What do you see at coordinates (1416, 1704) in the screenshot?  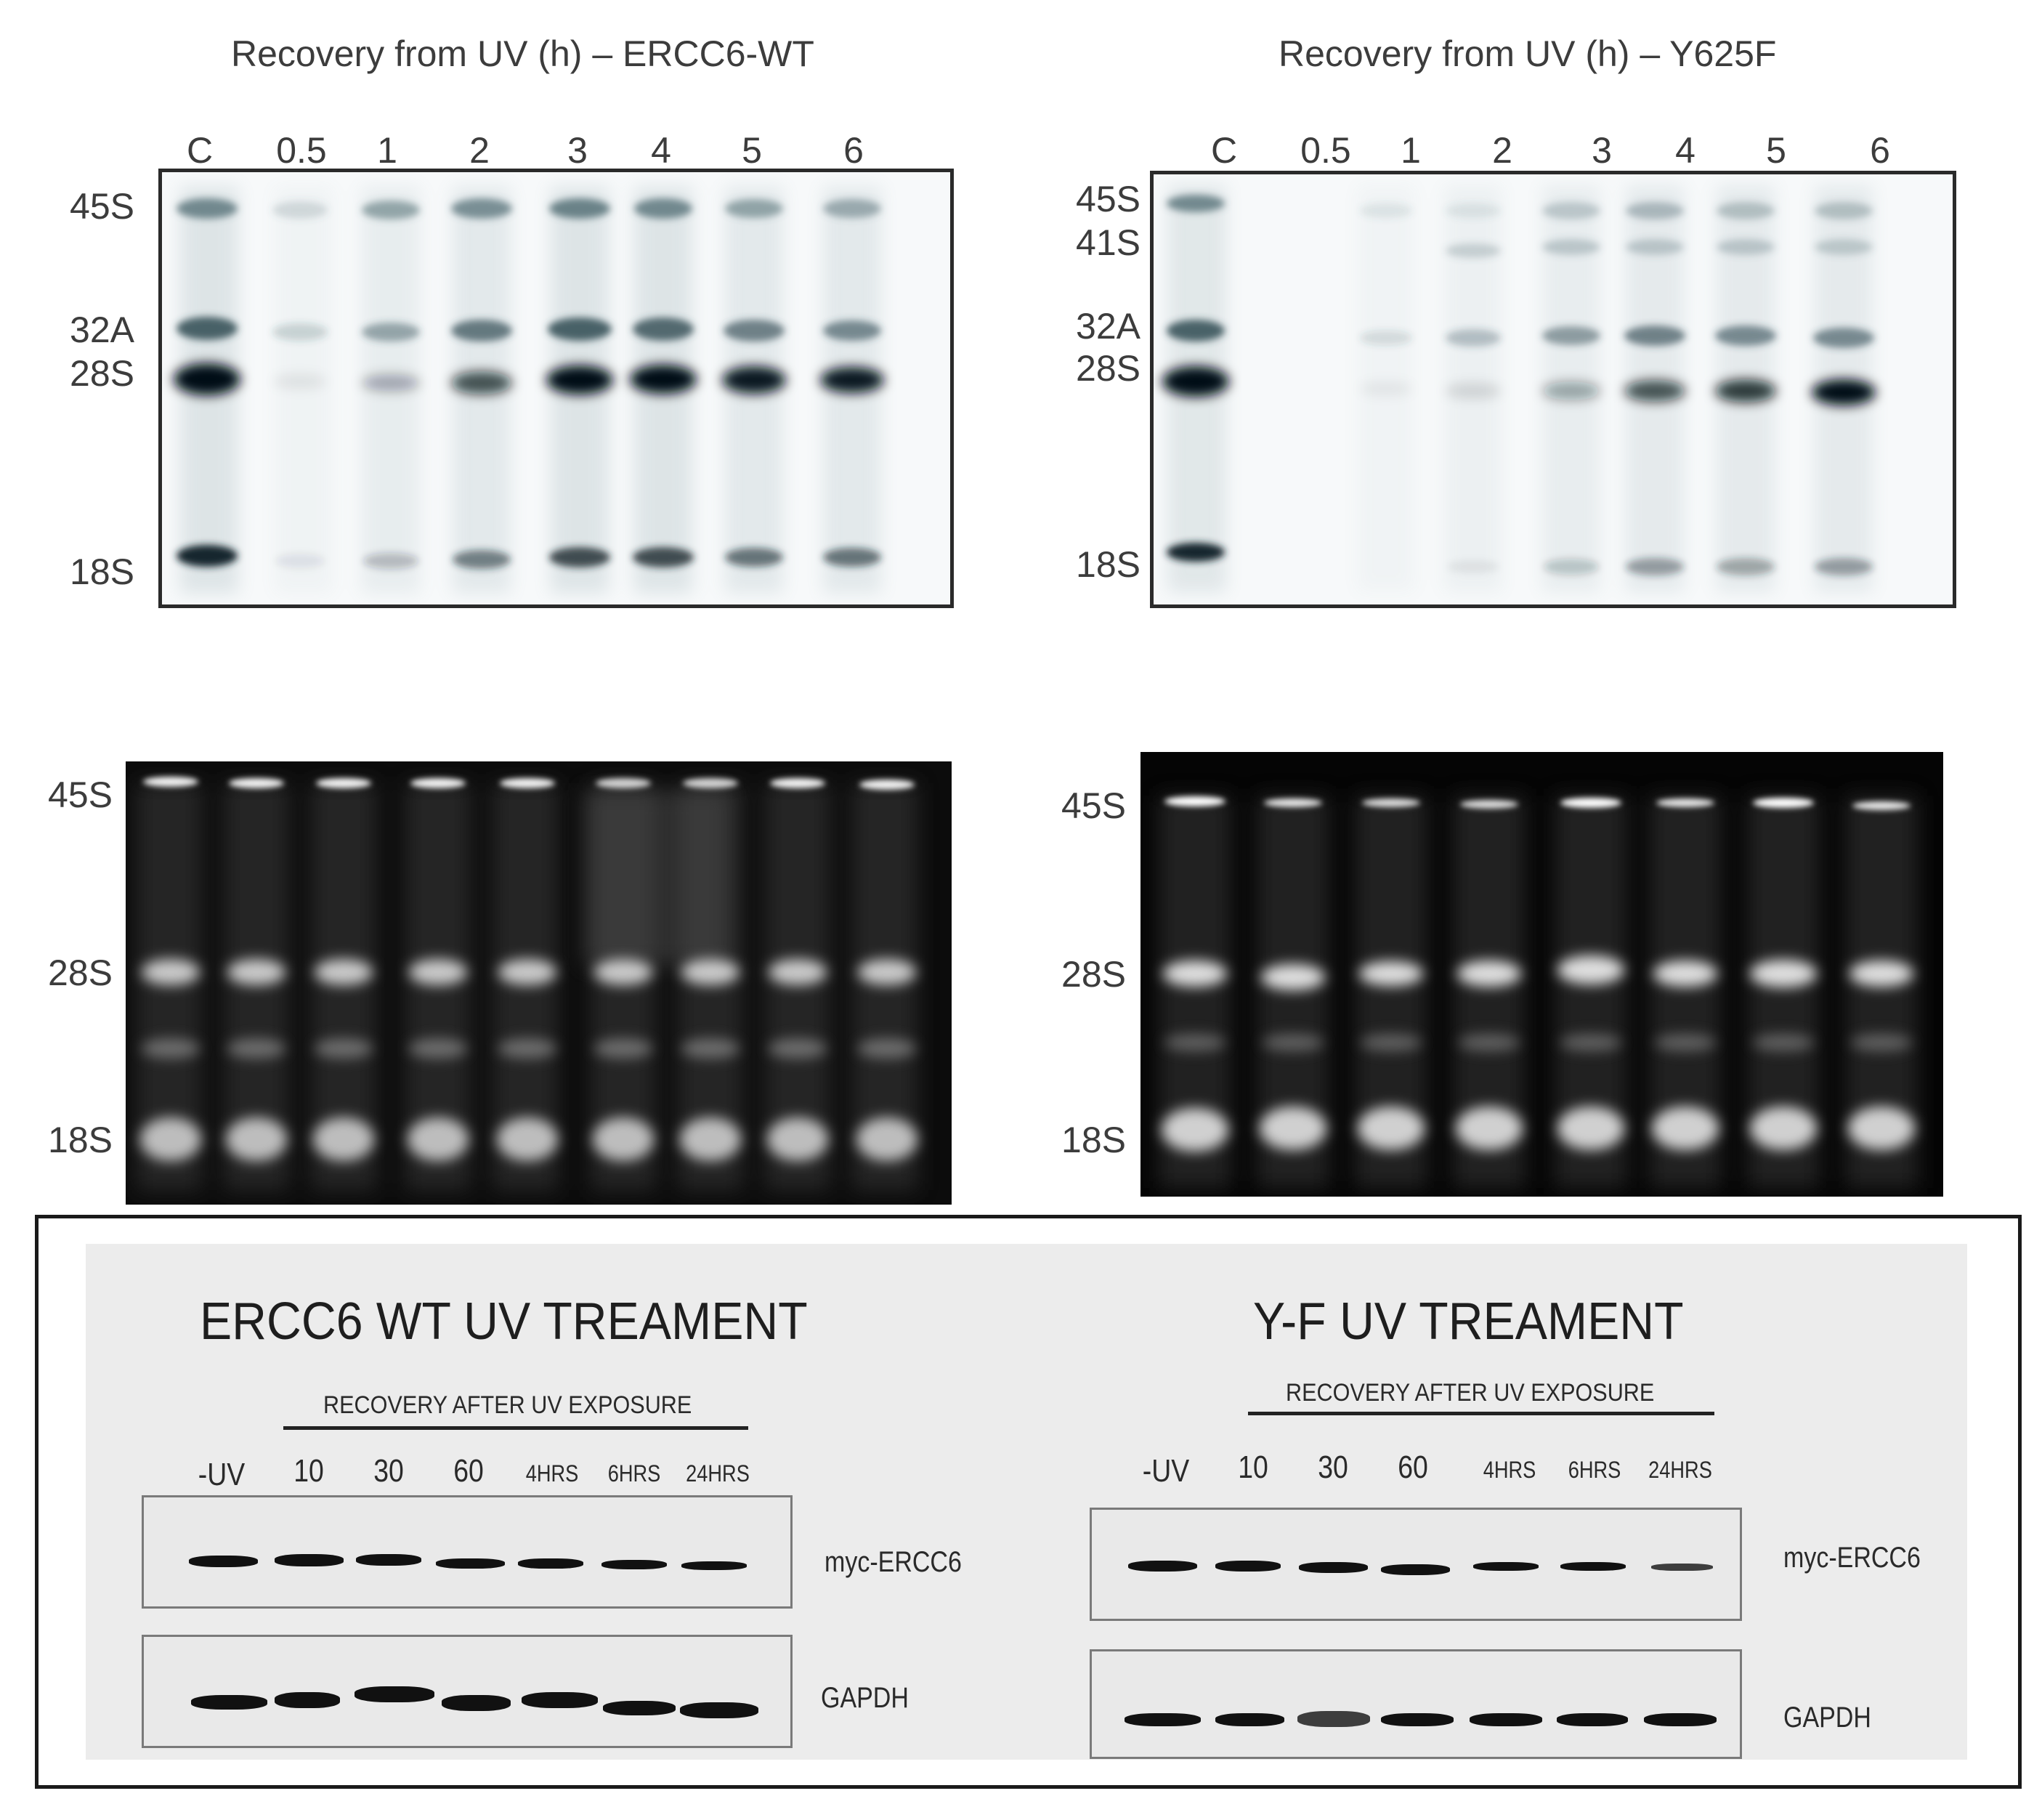 I see `western-right-gapdh-strip` at bounding box center [1416, 1704].